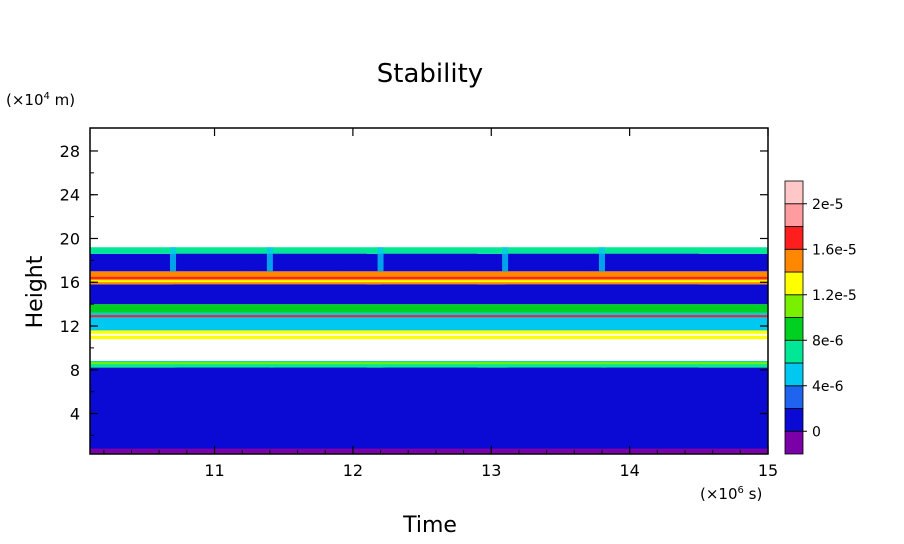 This screenshot has width=904, height=544. What do you see at coordinates (70, 282) in the screenshot?
I see `y-tick-label: 16` at bounding box center [70, 282].